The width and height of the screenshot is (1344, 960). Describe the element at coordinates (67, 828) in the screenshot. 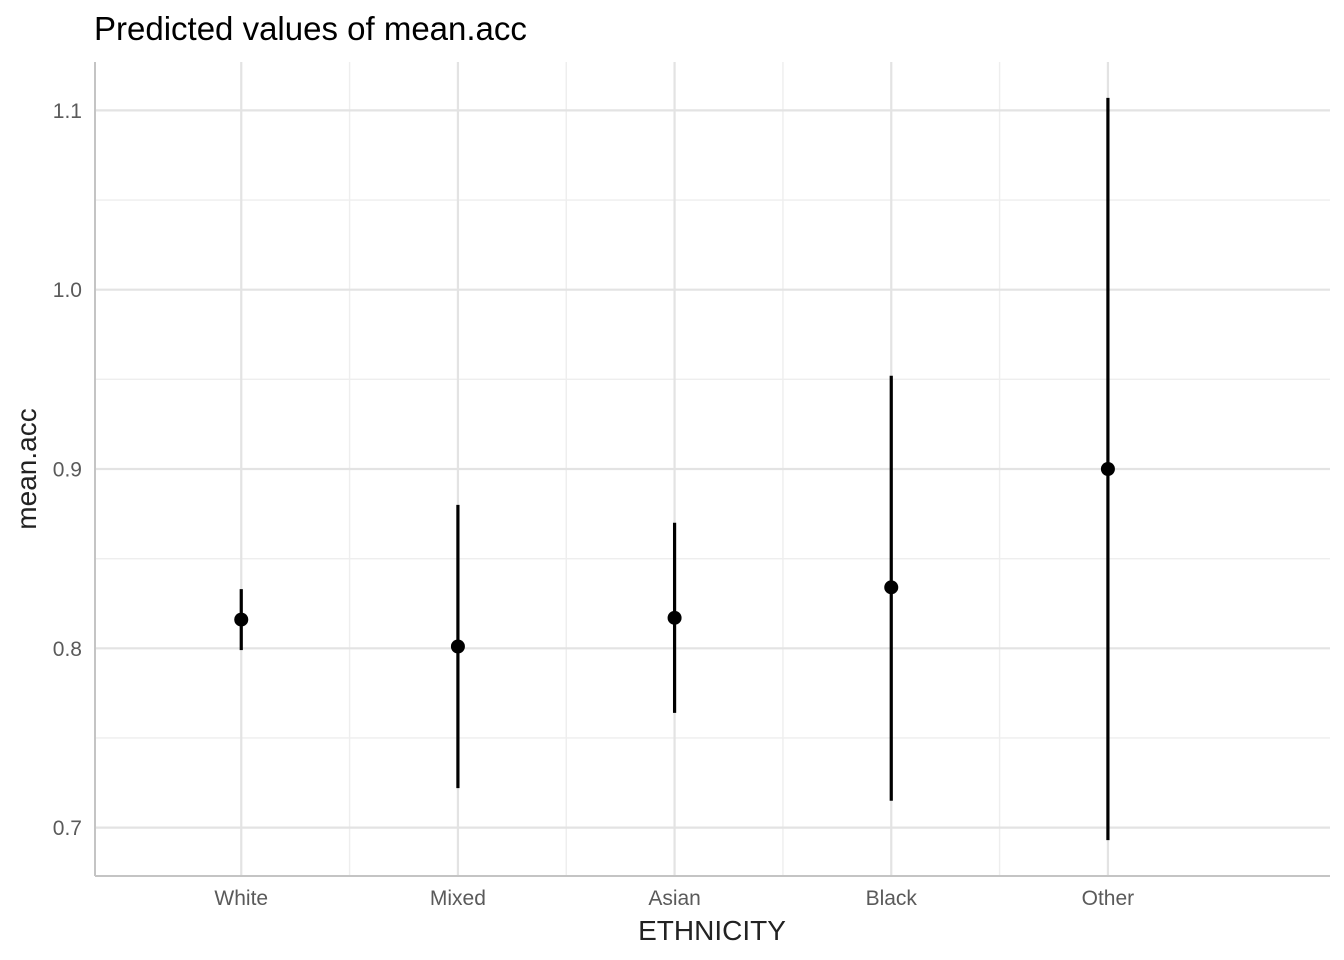

I see `y-tick-label: 0.7` at that location.